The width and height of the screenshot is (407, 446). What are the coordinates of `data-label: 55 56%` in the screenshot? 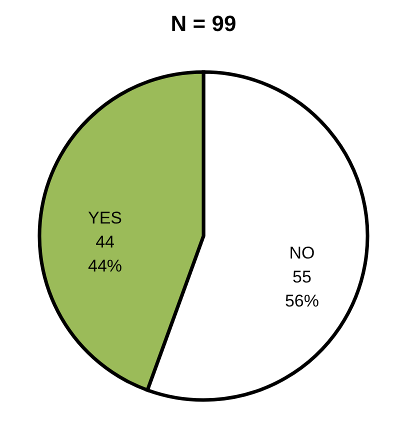 It's located at (301, 288).